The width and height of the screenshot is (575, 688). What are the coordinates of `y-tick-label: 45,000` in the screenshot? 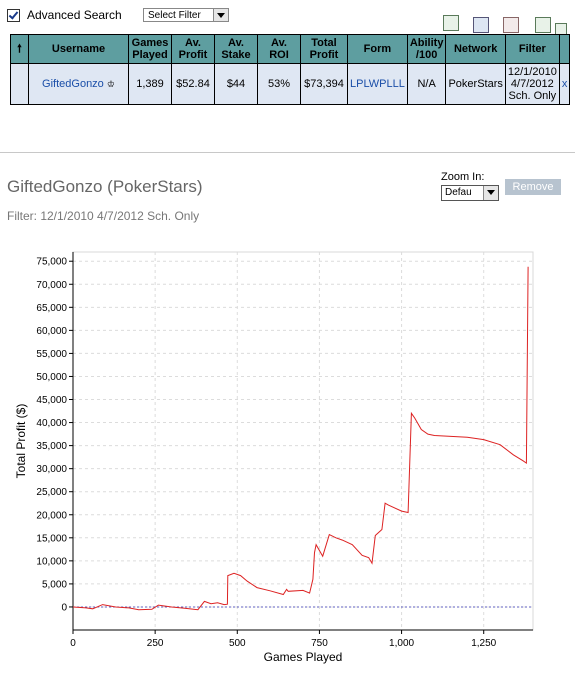 It's located at (51, 400).